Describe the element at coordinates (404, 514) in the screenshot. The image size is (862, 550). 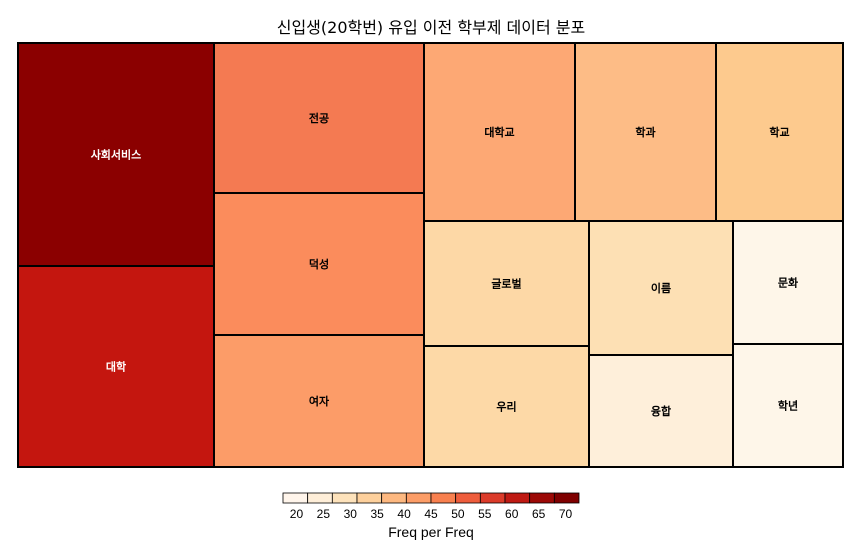
I see `legend-tick-label: 40` at that location.